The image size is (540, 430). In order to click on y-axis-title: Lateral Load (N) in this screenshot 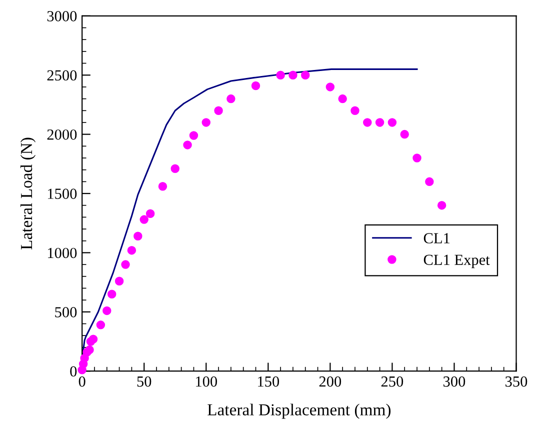, I will do `click(28, 194)`.